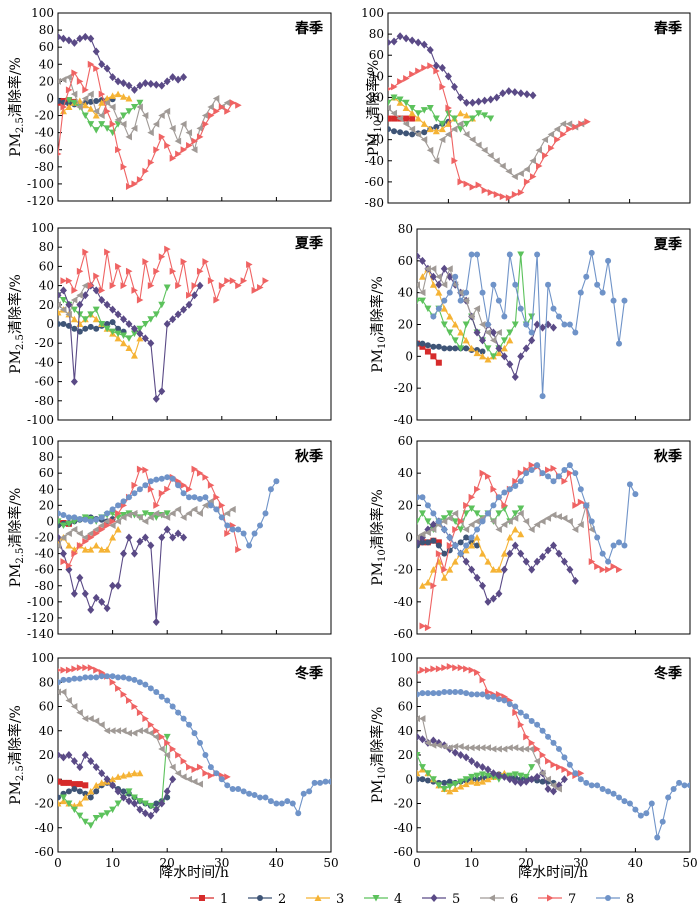 The image size is (700, 909). Describe the element at coordinates (405, 755) in the screenshot. I see `y-tick-label: 20` at that location.